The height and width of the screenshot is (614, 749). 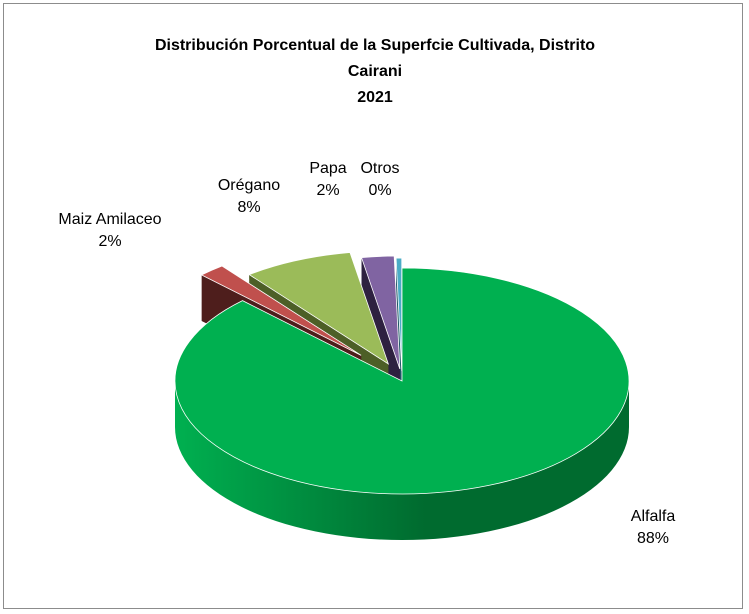 What do you see at coordinates (109, 241) in the screenshot?
I see `label-maiz-percent: 2%` at bounding box center [109, 241].